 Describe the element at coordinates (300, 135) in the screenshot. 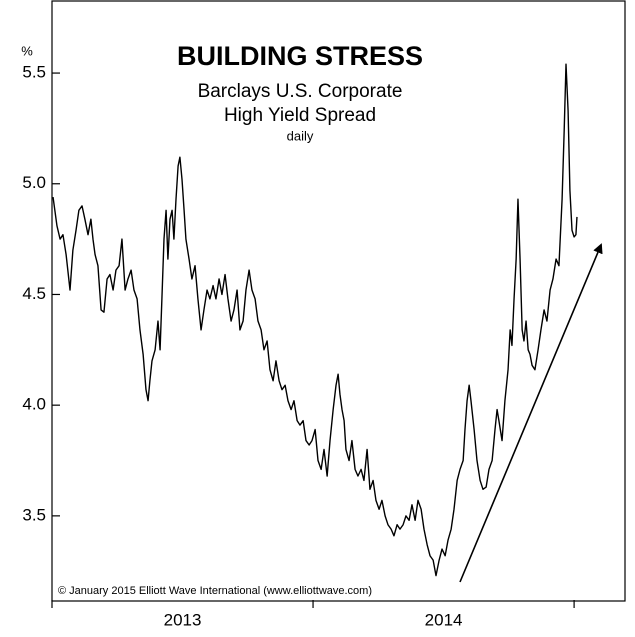

I see `frequency-note: daily` at that location.